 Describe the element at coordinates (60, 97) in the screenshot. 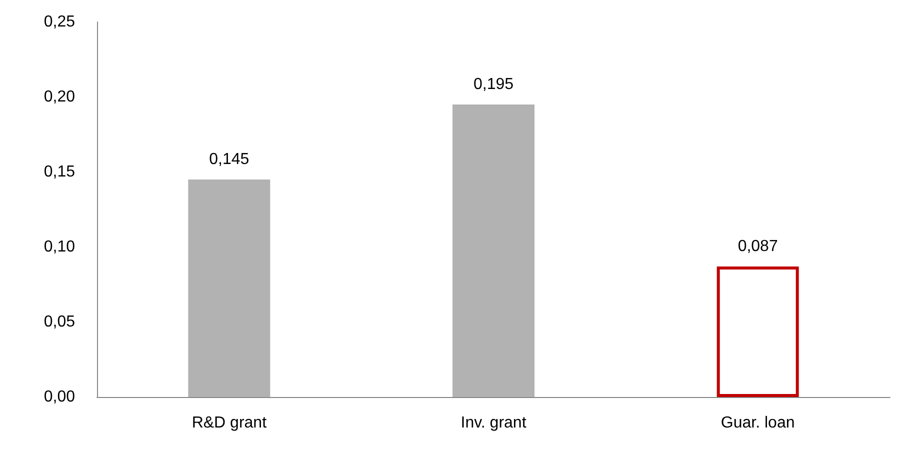

I see `y-tick-label: 0,20` at that location.